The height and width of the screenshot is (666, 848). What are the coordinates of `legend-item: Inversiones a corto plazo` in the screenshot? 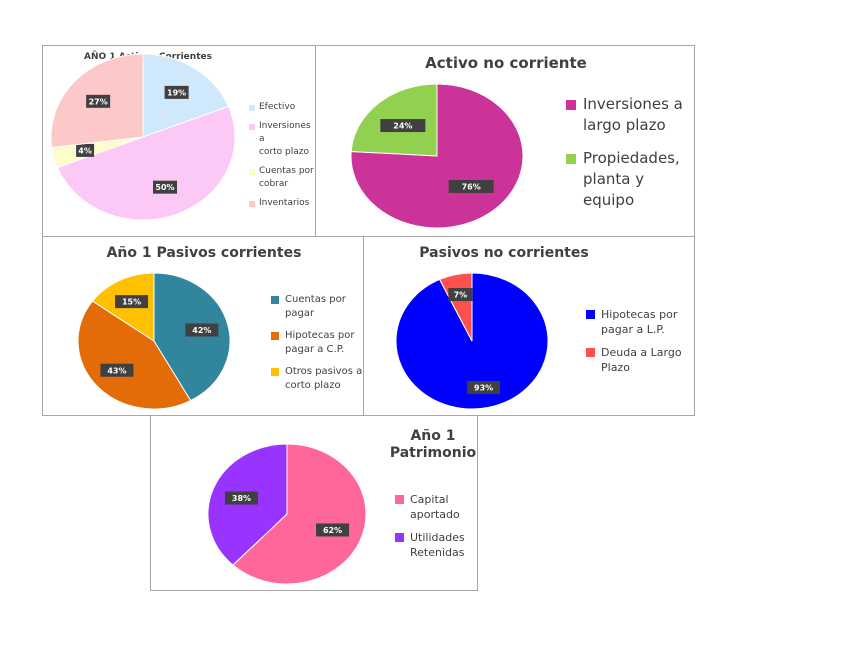 It's located at (282, 139).